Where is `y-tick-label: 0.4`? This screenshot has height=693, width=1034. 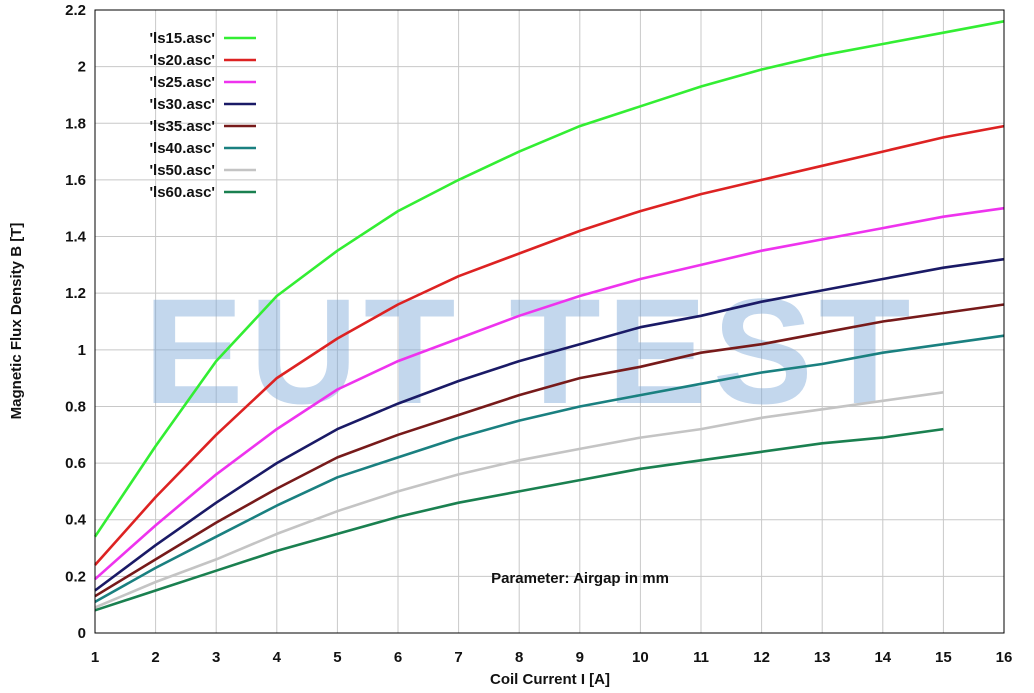
y-tick-label: 0.4 is located at coordinates (76, 520).